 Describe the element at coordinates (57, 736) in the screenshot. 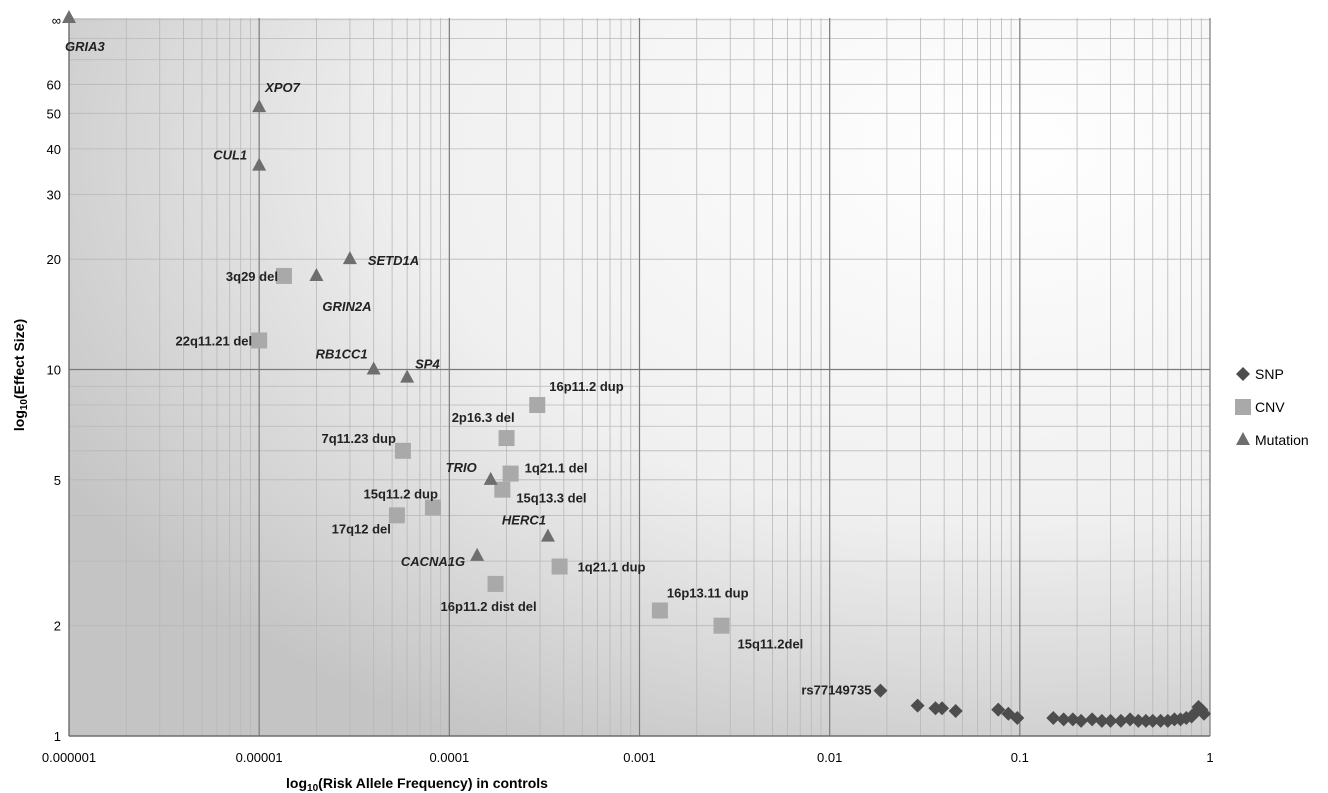

I see `y-tick-label: 1` at that location.